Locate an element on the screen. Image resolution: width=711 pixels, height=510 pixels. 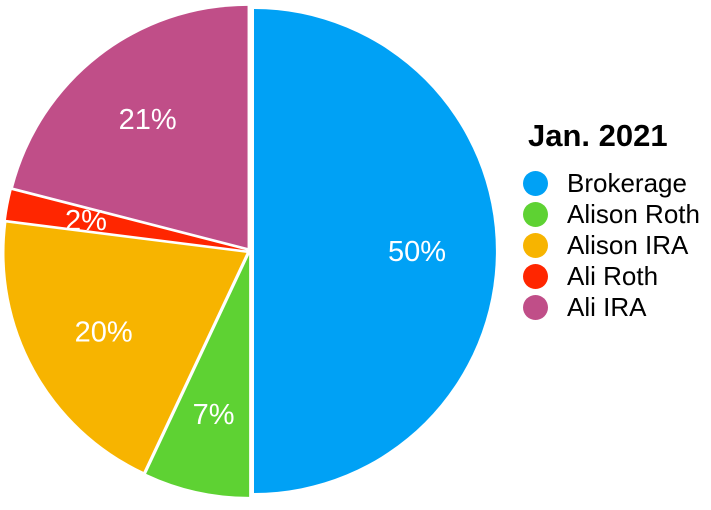
pie-slice-alison-roth is located at coordinates (198, 375).